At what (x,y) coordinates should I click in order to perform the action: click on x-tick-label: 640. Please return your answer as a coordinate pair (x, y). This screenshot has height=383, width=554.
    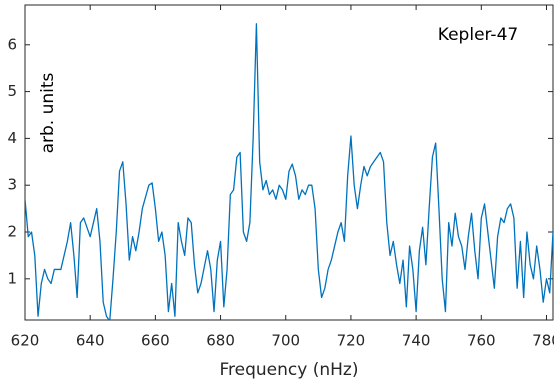
    Looking at the image, I should click on (90, 341).